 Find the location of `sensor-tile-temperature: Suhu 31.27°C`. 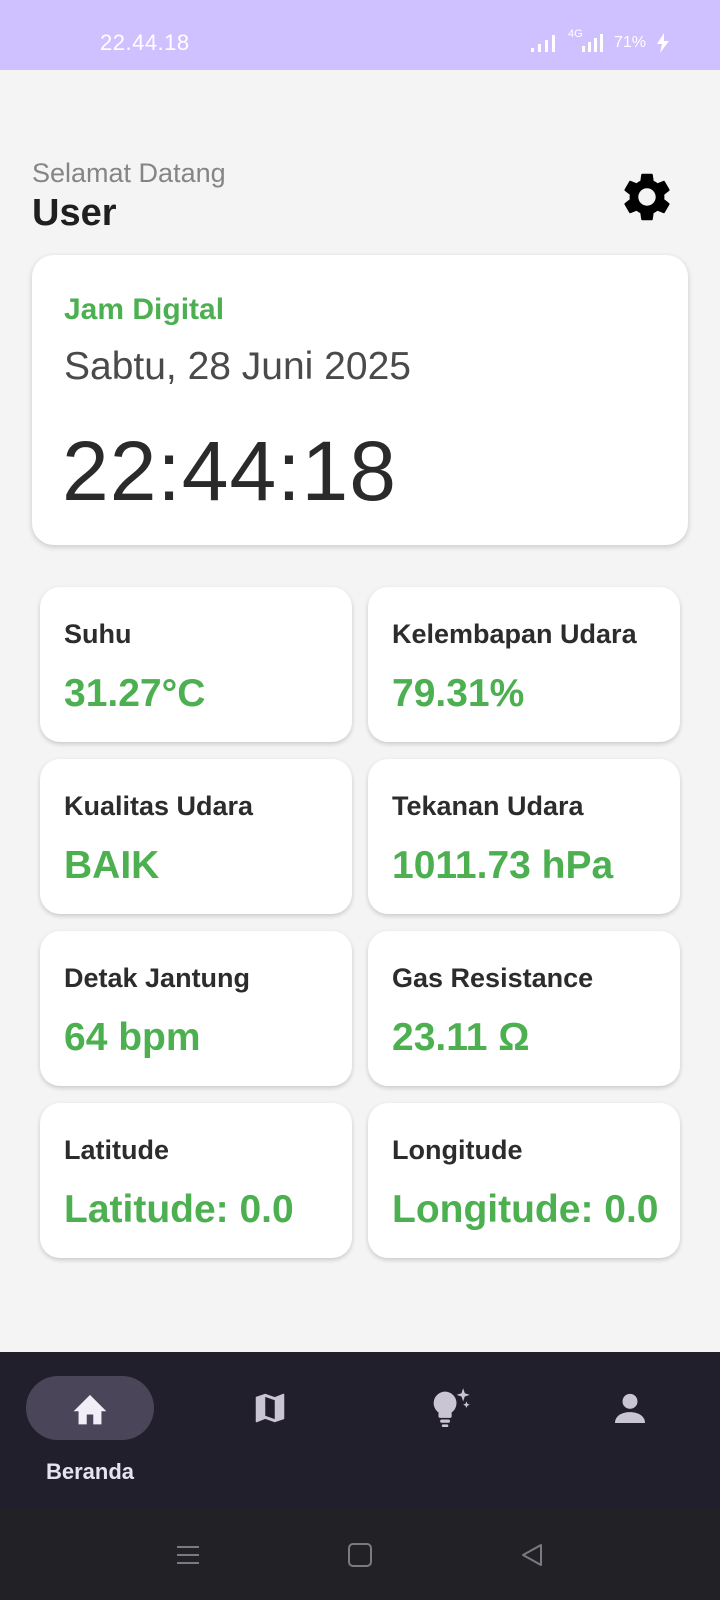

sensor-tile-temperature: Suhu 31.27°C is located at coordinates (196, 664).